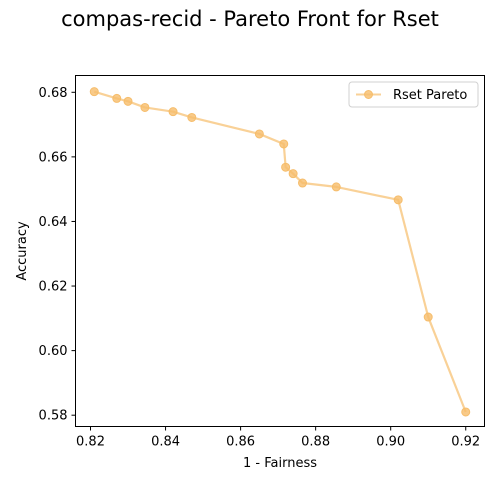  I want to click on x-tick-label: 0.86, so click(240, 442).